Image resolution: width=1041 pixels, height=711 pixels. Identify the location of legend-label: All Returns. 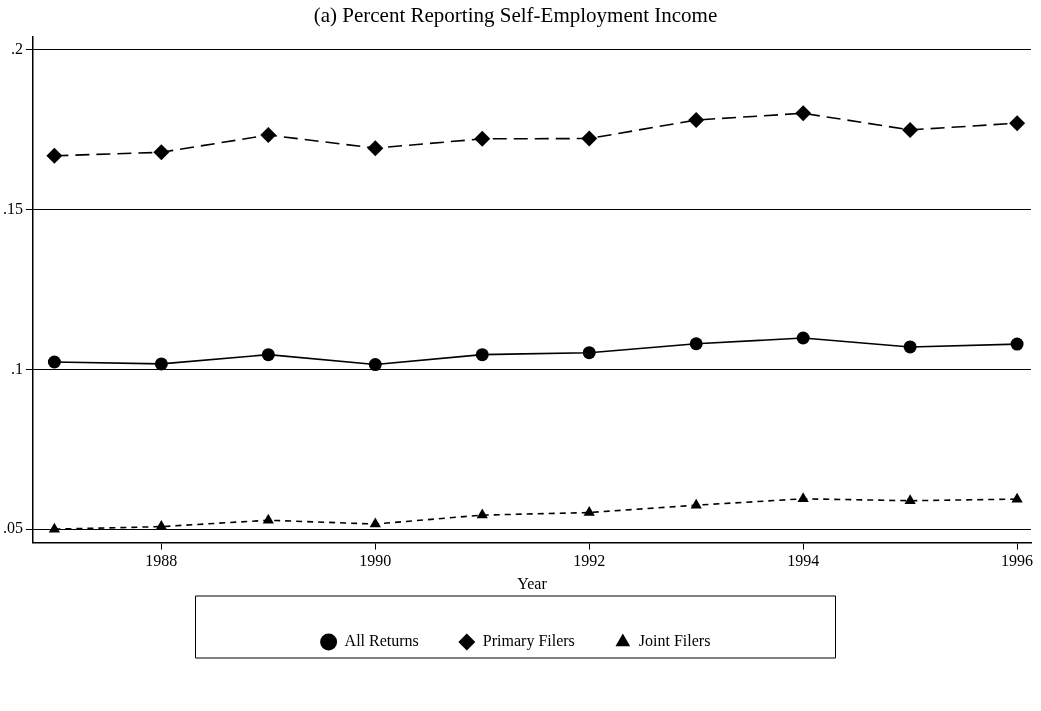
(381, 641).